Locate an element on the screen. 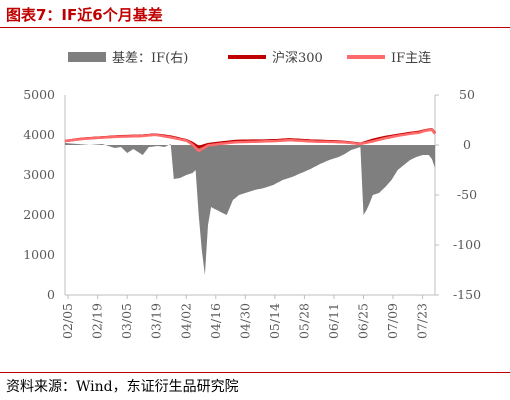 Image resolution: width=510 pixels, height=400 pixels. series-line-if-main is located at coordinates (250, 140).